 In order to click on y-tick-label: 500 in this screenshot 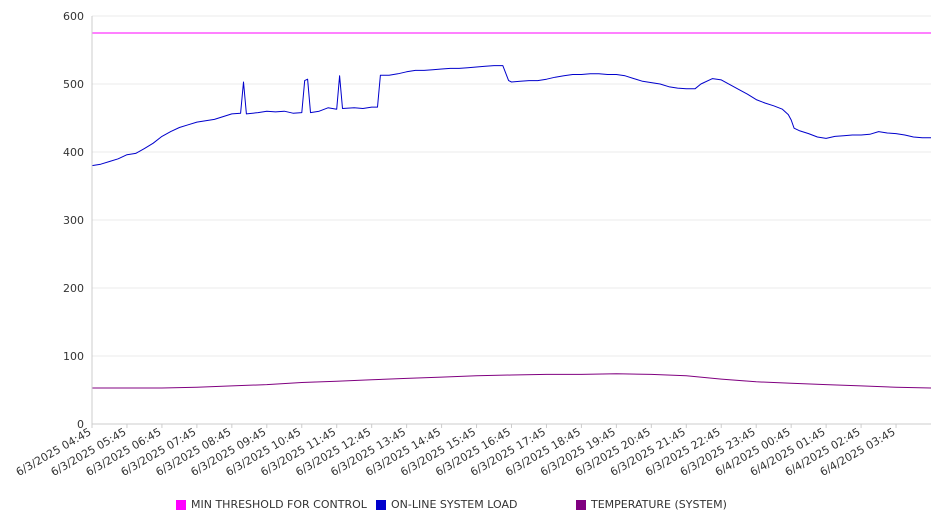, I will do `click(73, 84)`.